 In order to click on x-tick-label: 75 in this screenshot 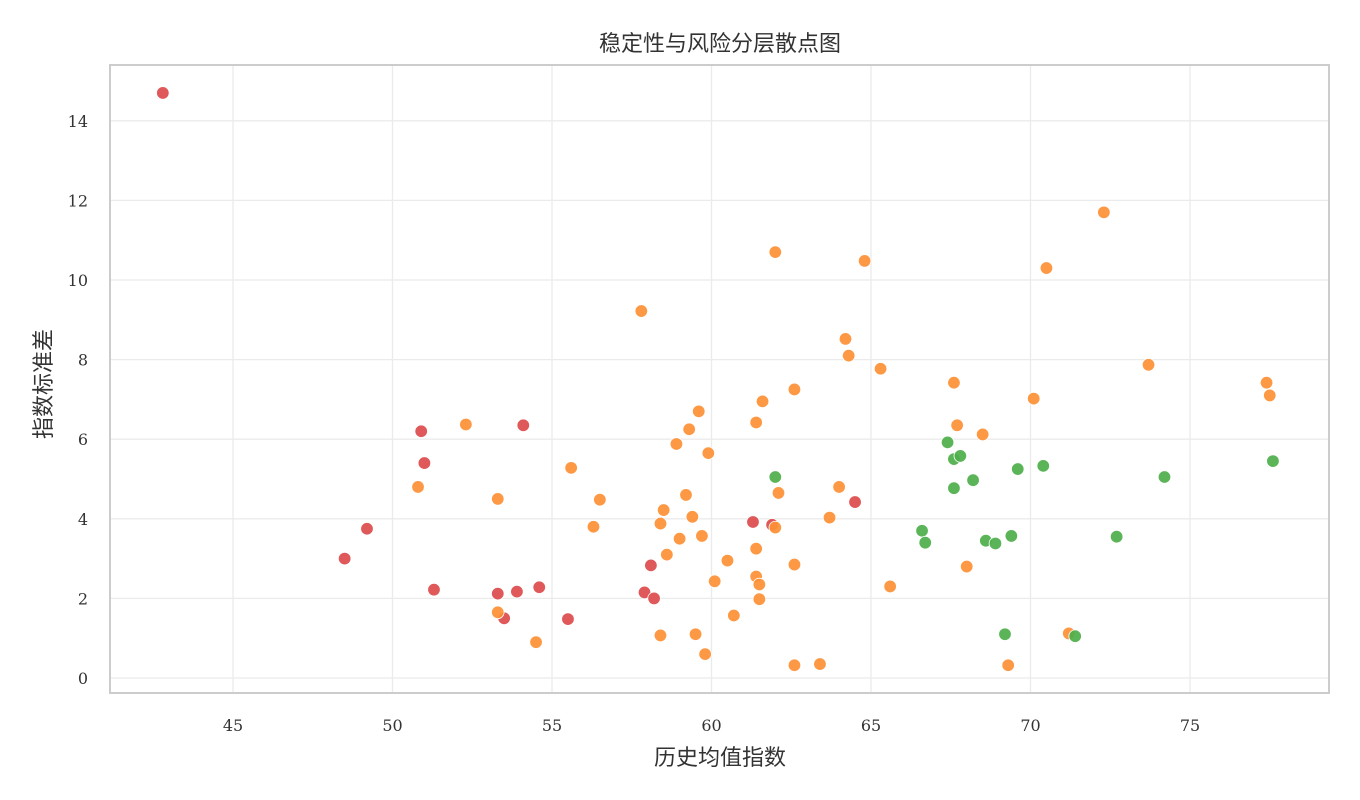, I will do `click(1190, 725)`.